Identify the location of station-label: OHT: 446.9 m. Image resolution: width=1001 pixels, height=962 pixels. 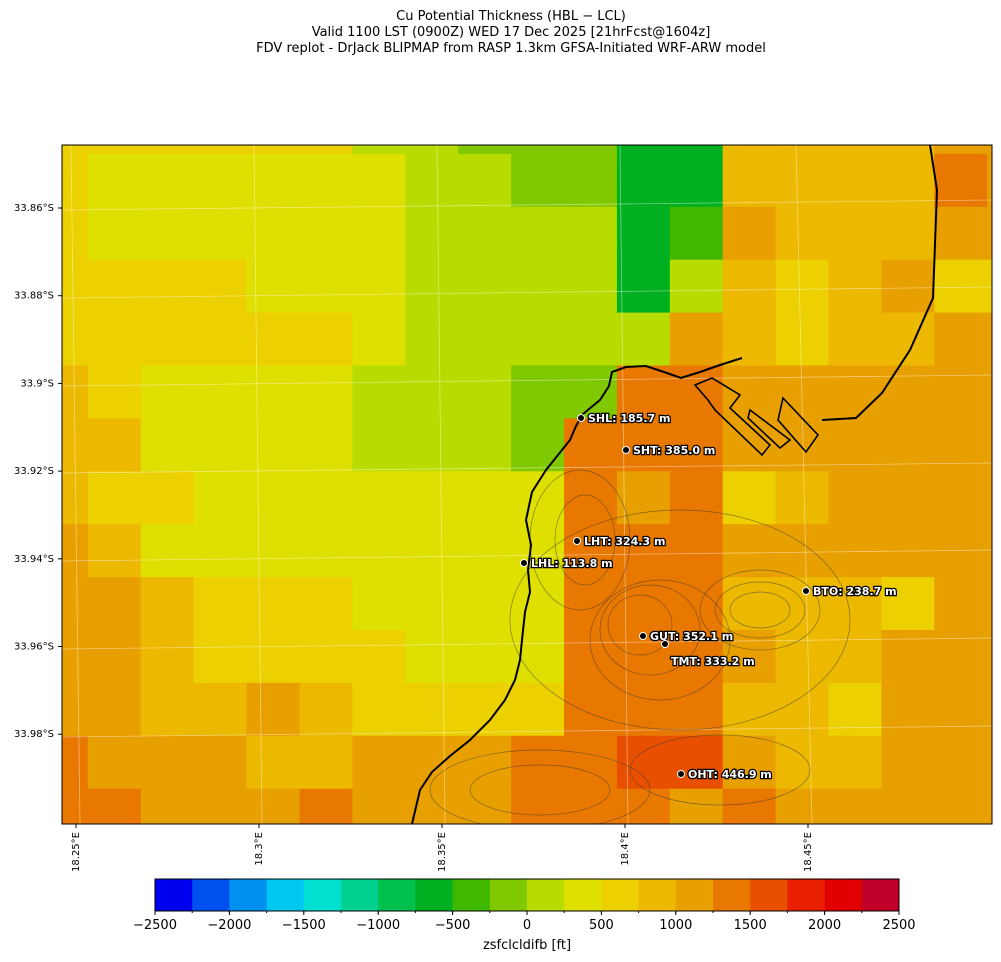
(730, 774).